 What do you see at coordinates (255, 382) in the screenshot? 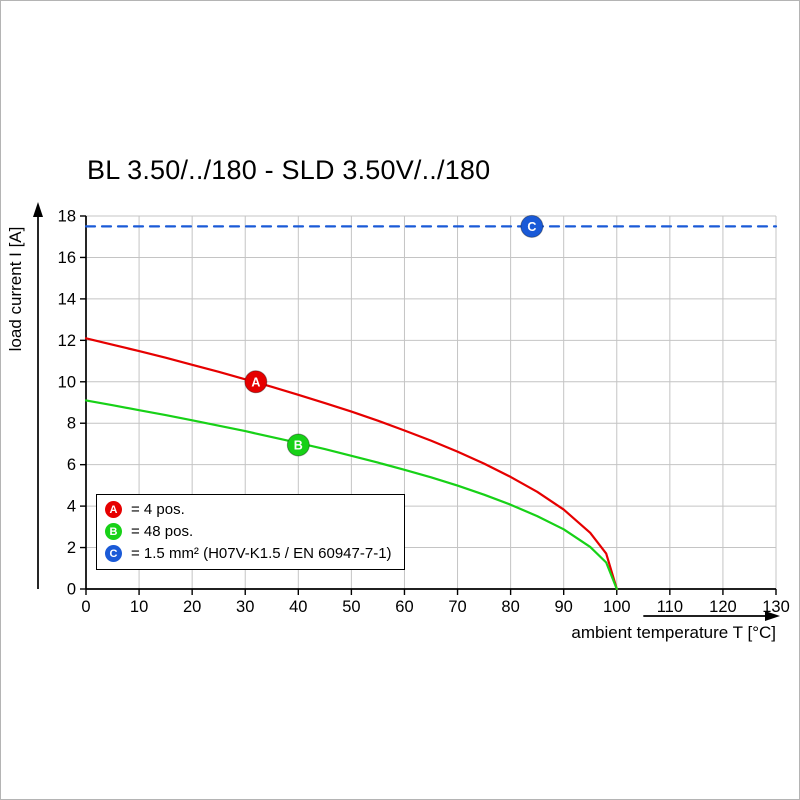
I see `svg-text: A` at bounding box center [255, 382].